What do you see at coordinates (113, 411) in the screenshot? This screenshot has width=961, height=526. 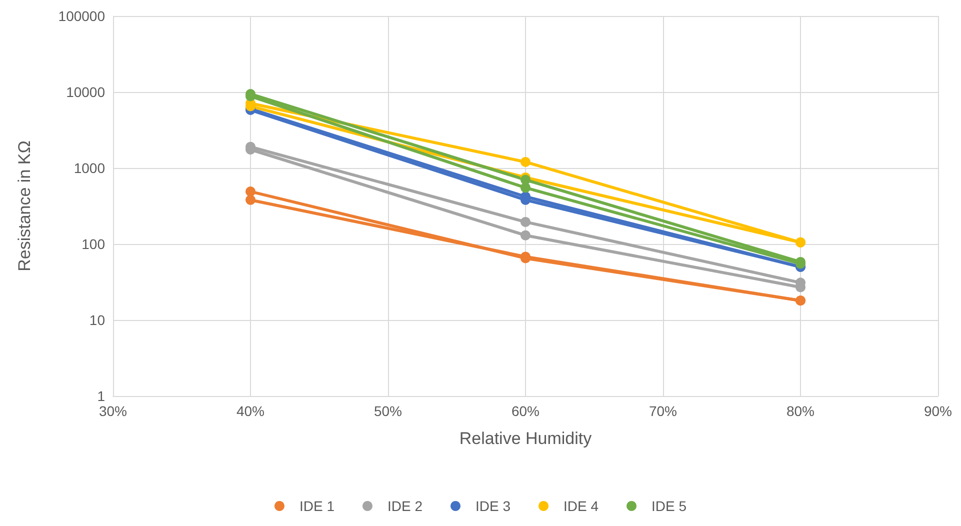 I see `x-tick-label: 30%` at bounding box center [113, 411].